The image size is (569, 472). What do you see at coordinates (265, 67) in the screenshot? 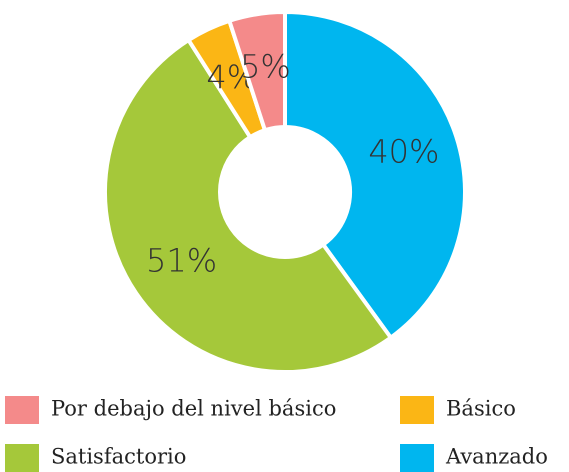
I see `data-label: 5%` at bounding box center [265, 67].